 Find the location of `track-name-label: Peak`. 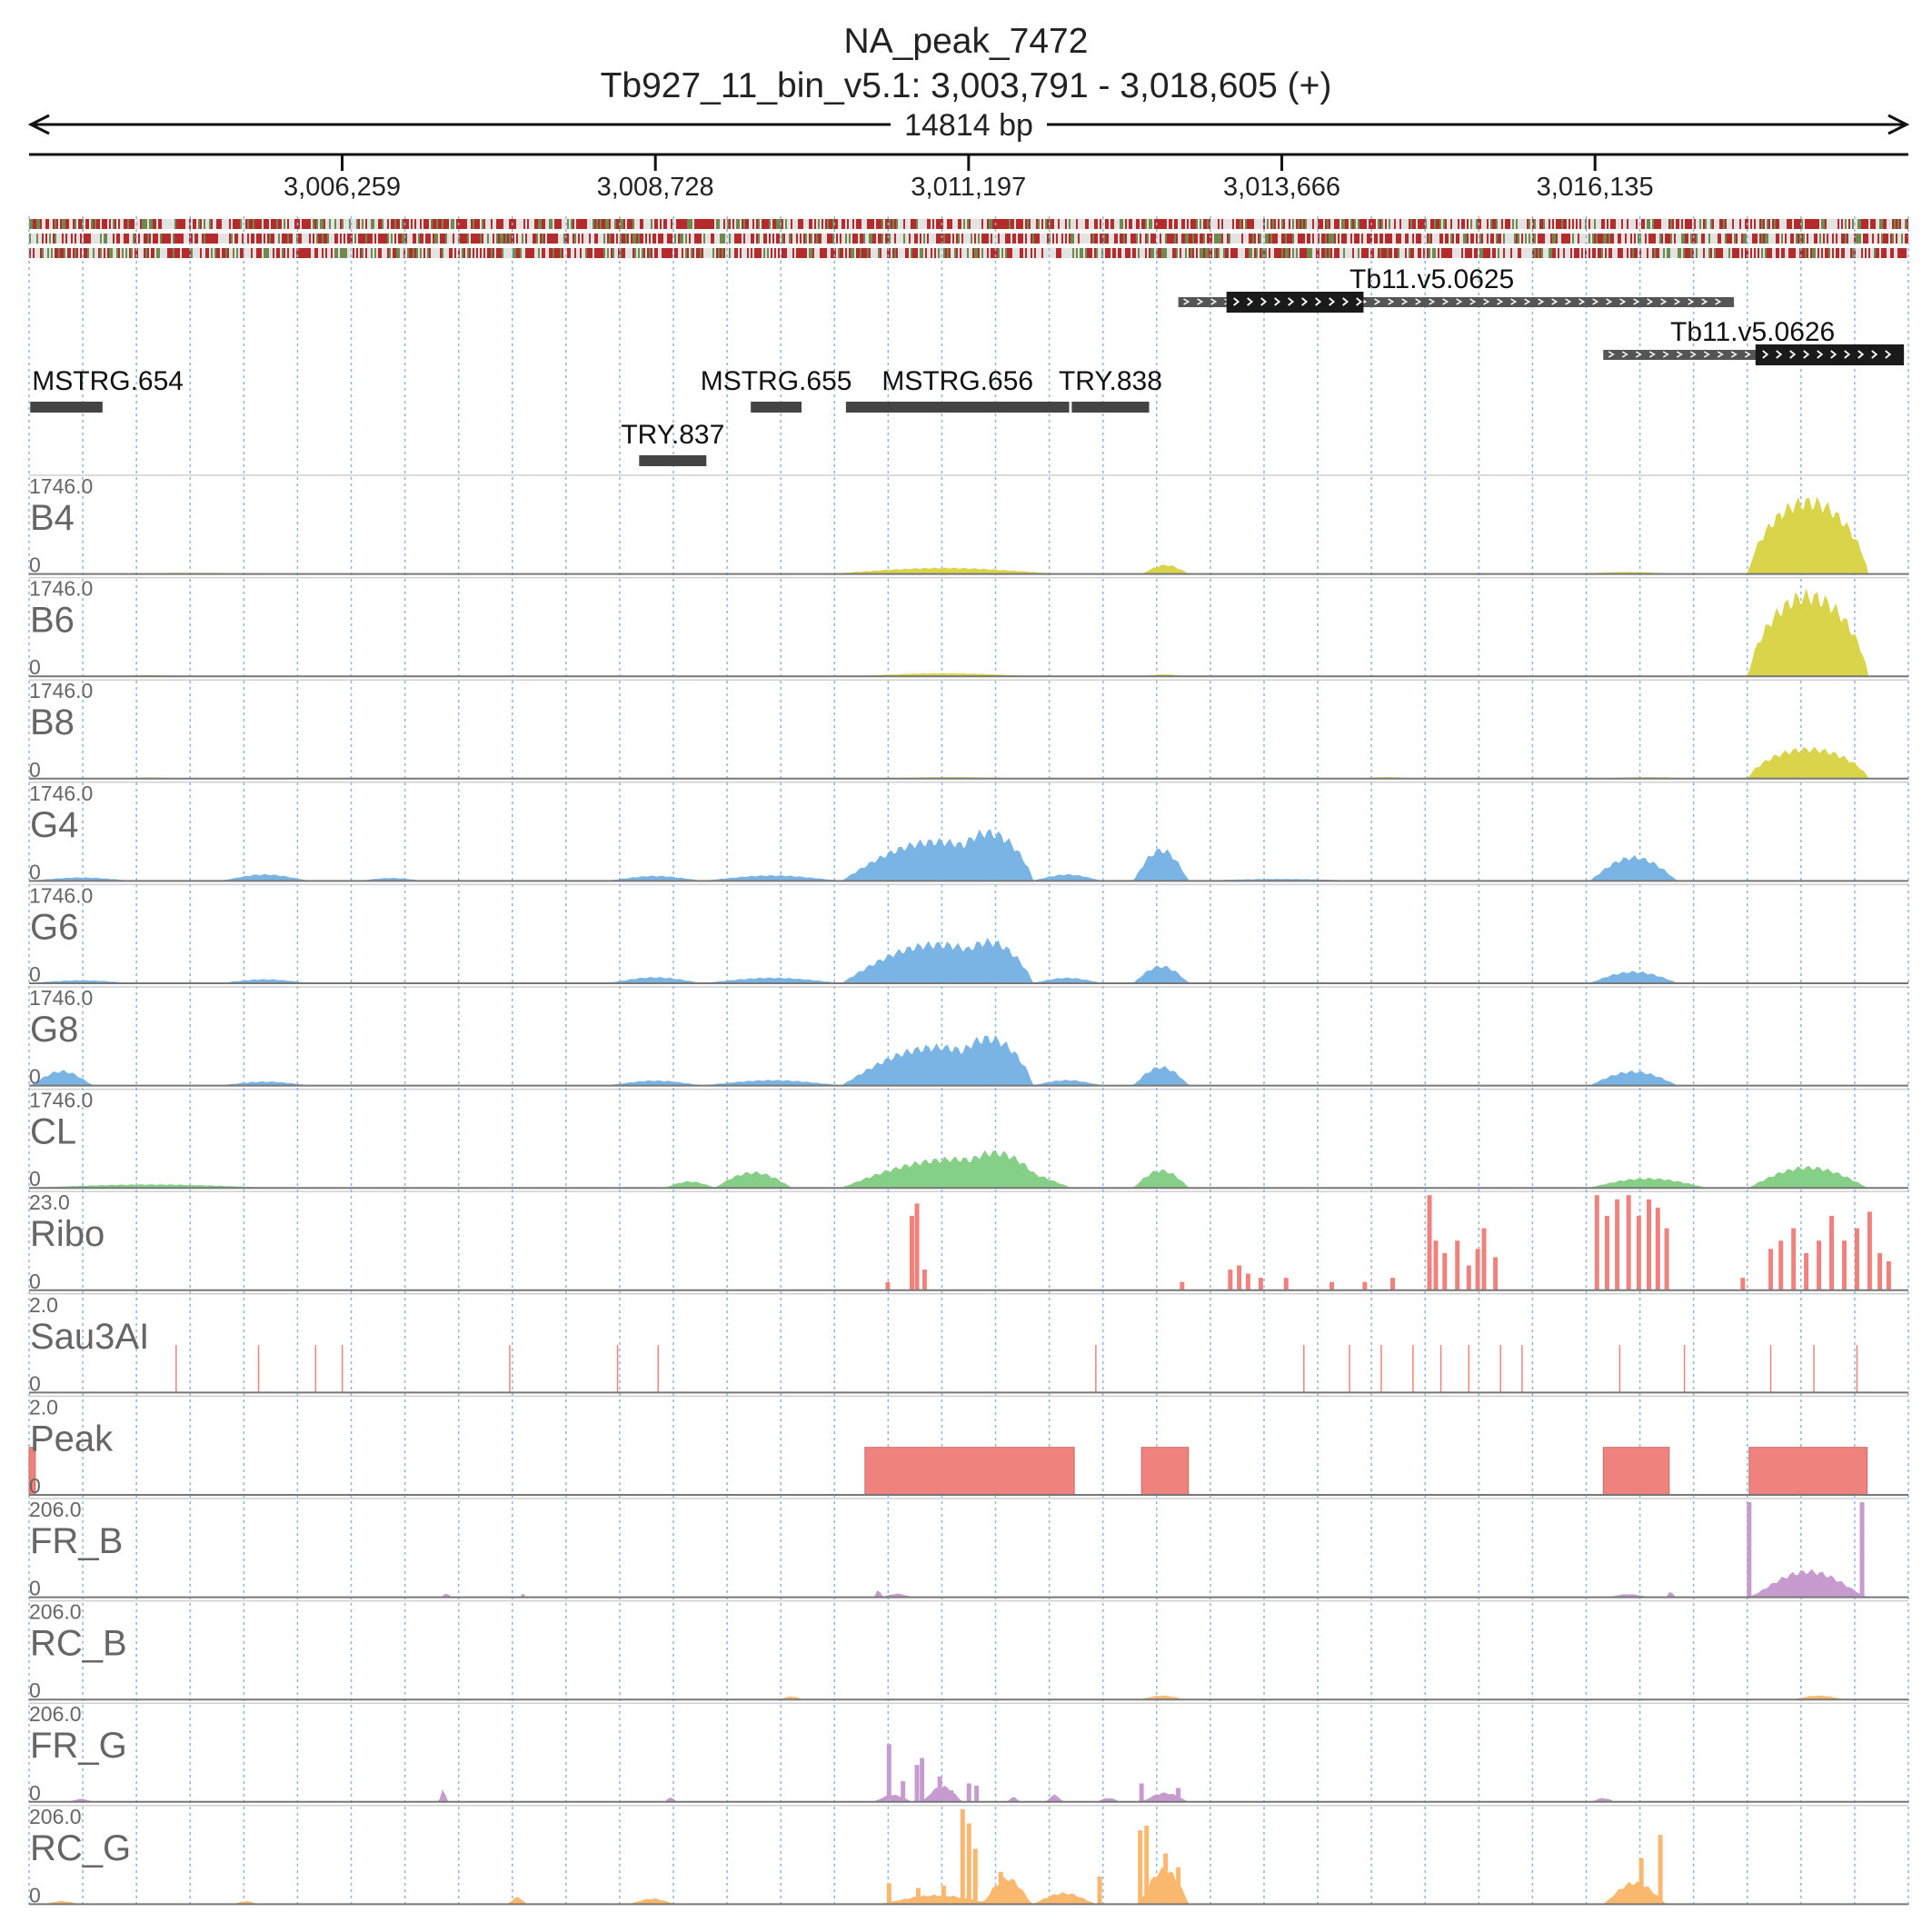

track-name-label: Peak is located at coordinates (72, 1439).